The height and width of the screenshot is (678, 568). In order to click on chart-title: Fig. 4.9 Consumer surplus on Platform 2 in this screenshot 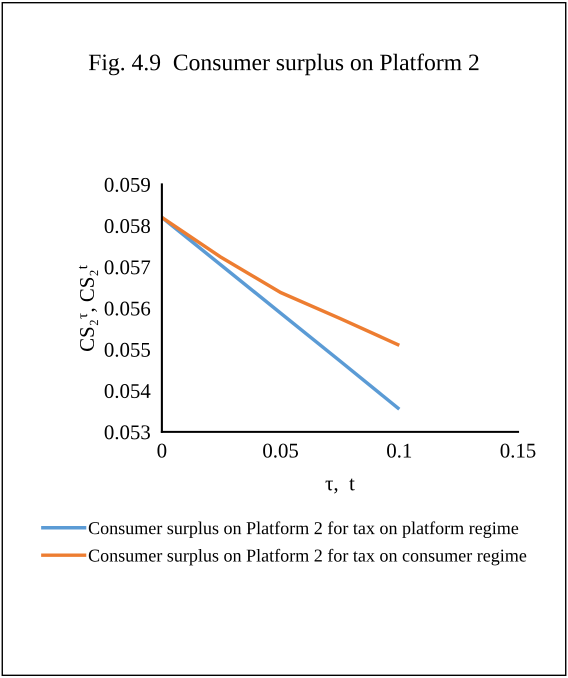, I will do `click(283, 65)`.